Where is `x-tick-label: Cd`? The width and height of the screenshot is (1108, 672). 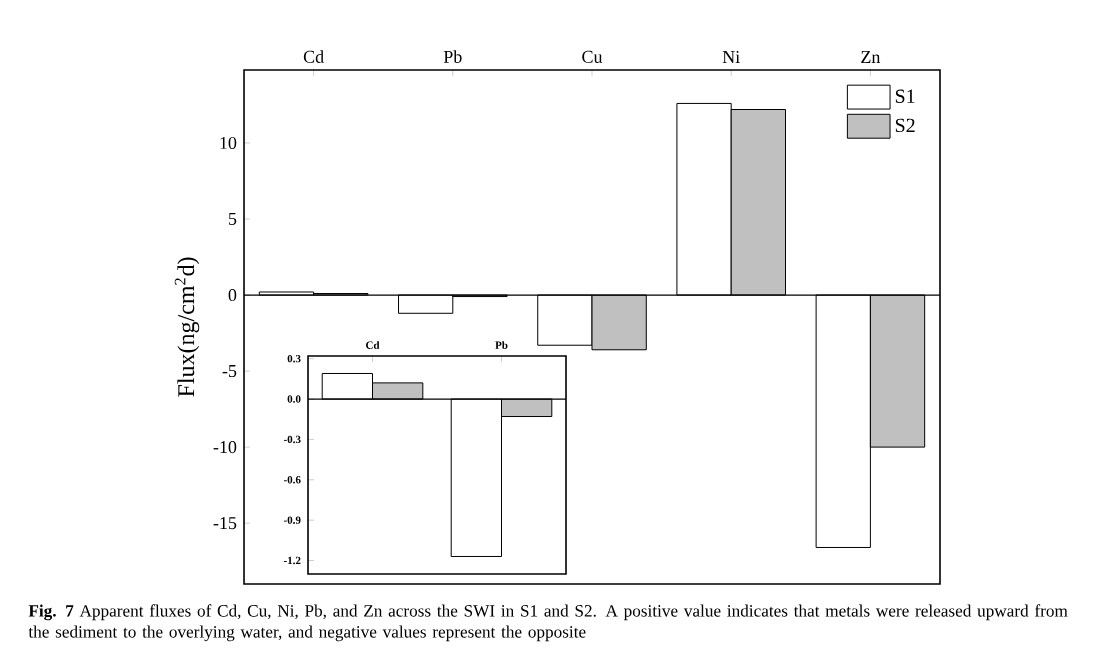 x-tick-label: Cd is located at coordinates (313, 56).